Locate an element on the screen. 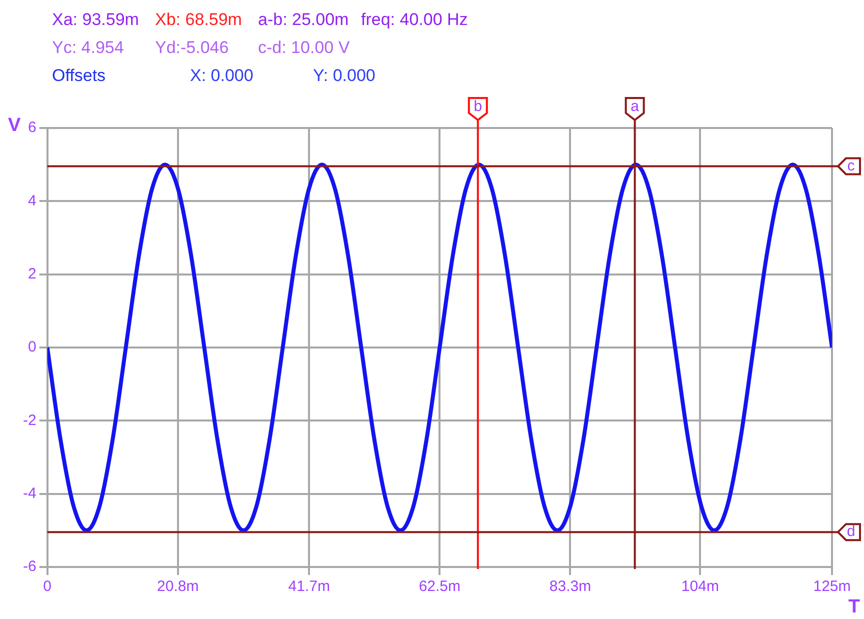  ref-line-label: c is located at coordinates (851, 165).